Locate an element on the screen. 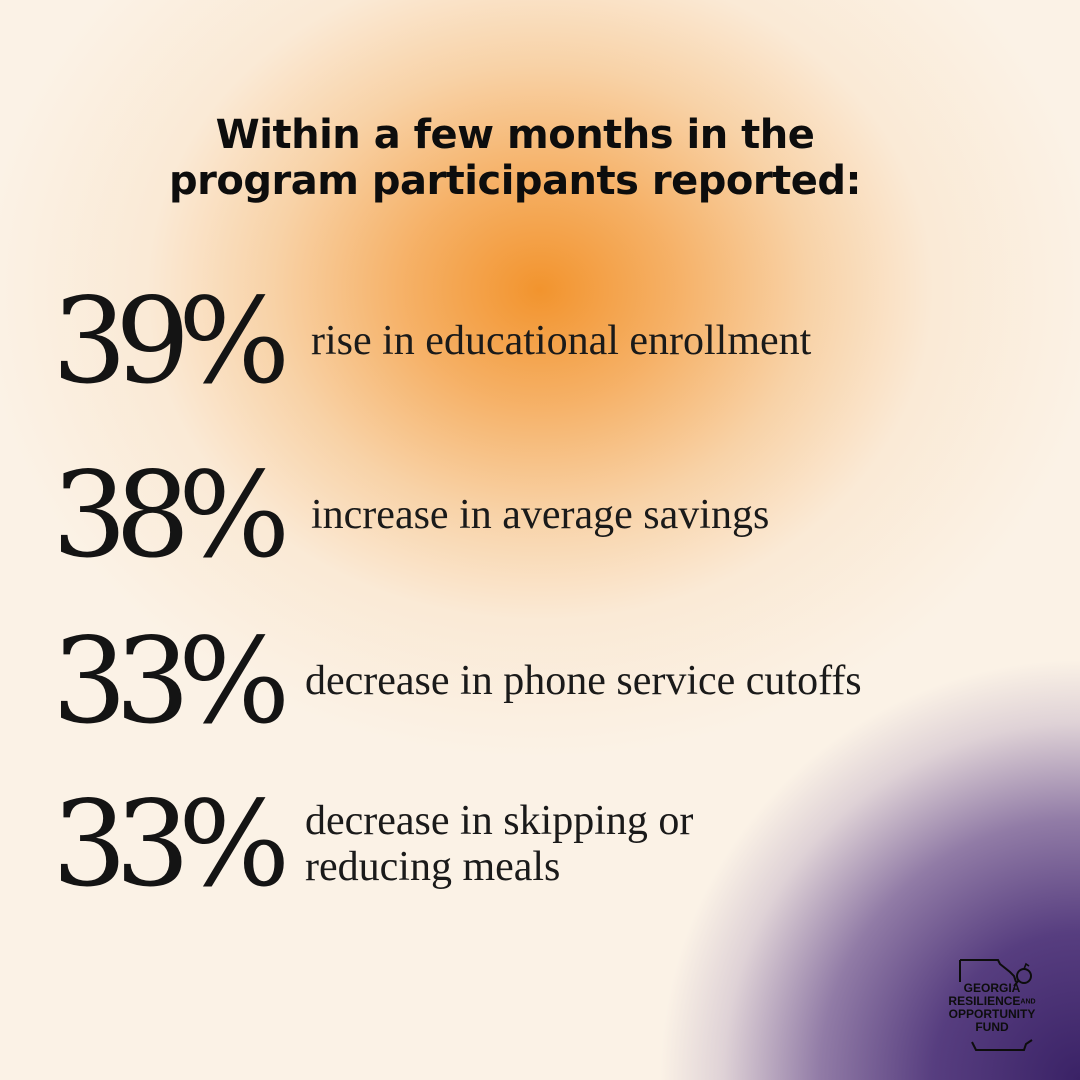 The width and height of the screenshot is (1080, 1080). stat-description: increase in average savings is located at coordinates (540, 515).